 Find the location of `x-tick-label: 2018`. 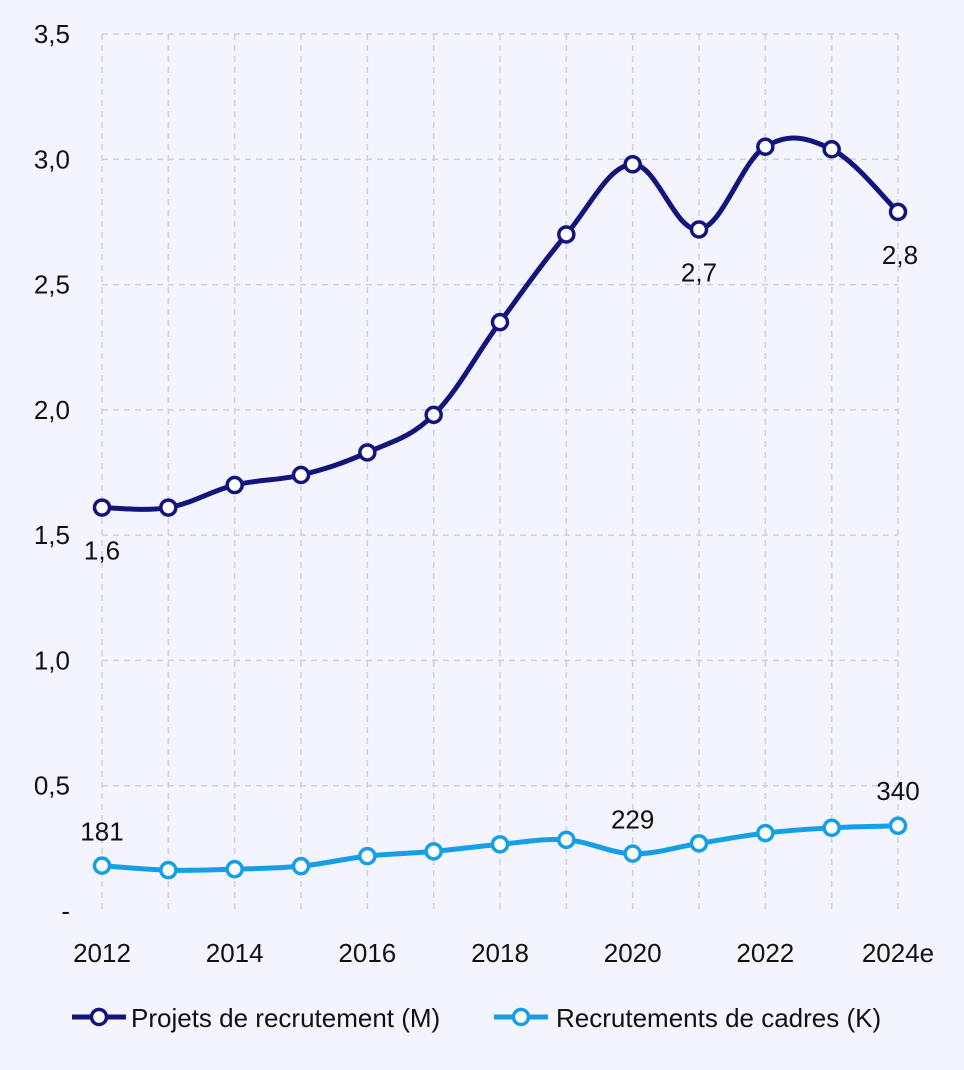

x-tick-label: 2018 is located at coordinates (500, 953).